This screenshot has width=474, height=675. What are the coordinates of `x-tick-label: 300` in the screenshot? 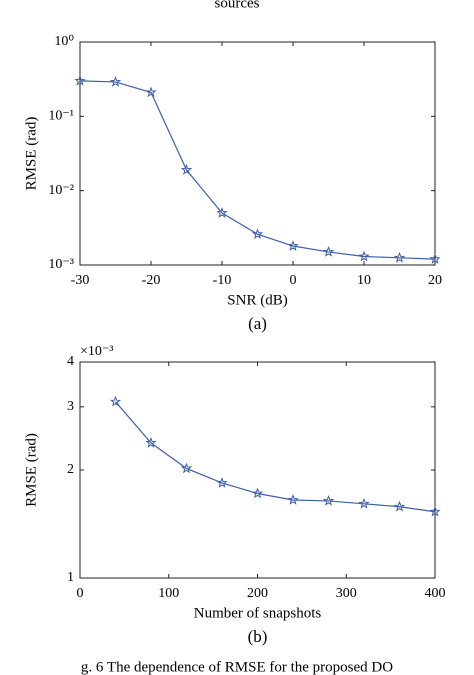 It's located at (346, 593).